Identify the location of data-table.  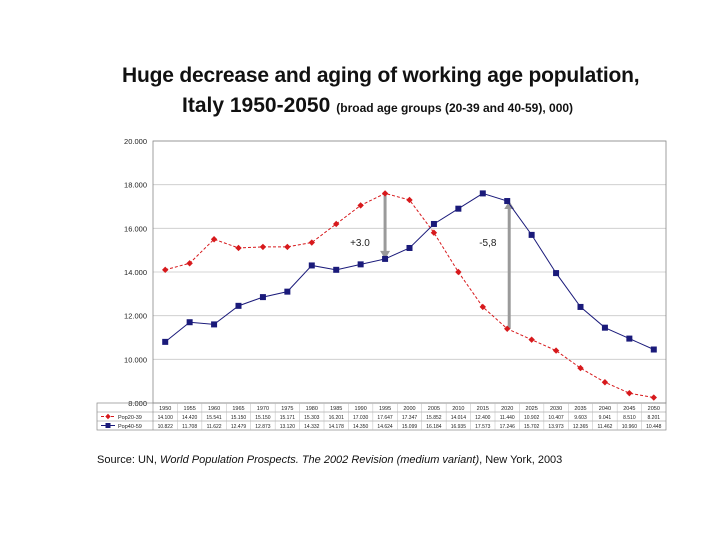
(381, 416).